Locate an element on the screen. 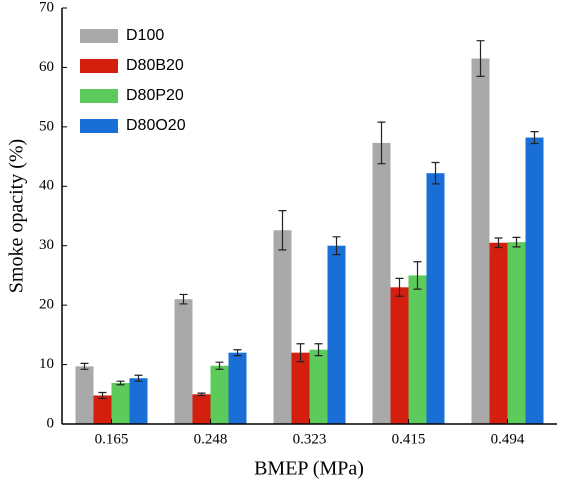 The width and height of the screenshot is (566, 488). legend-label: D80B20 is located at coordinates (155, 65).